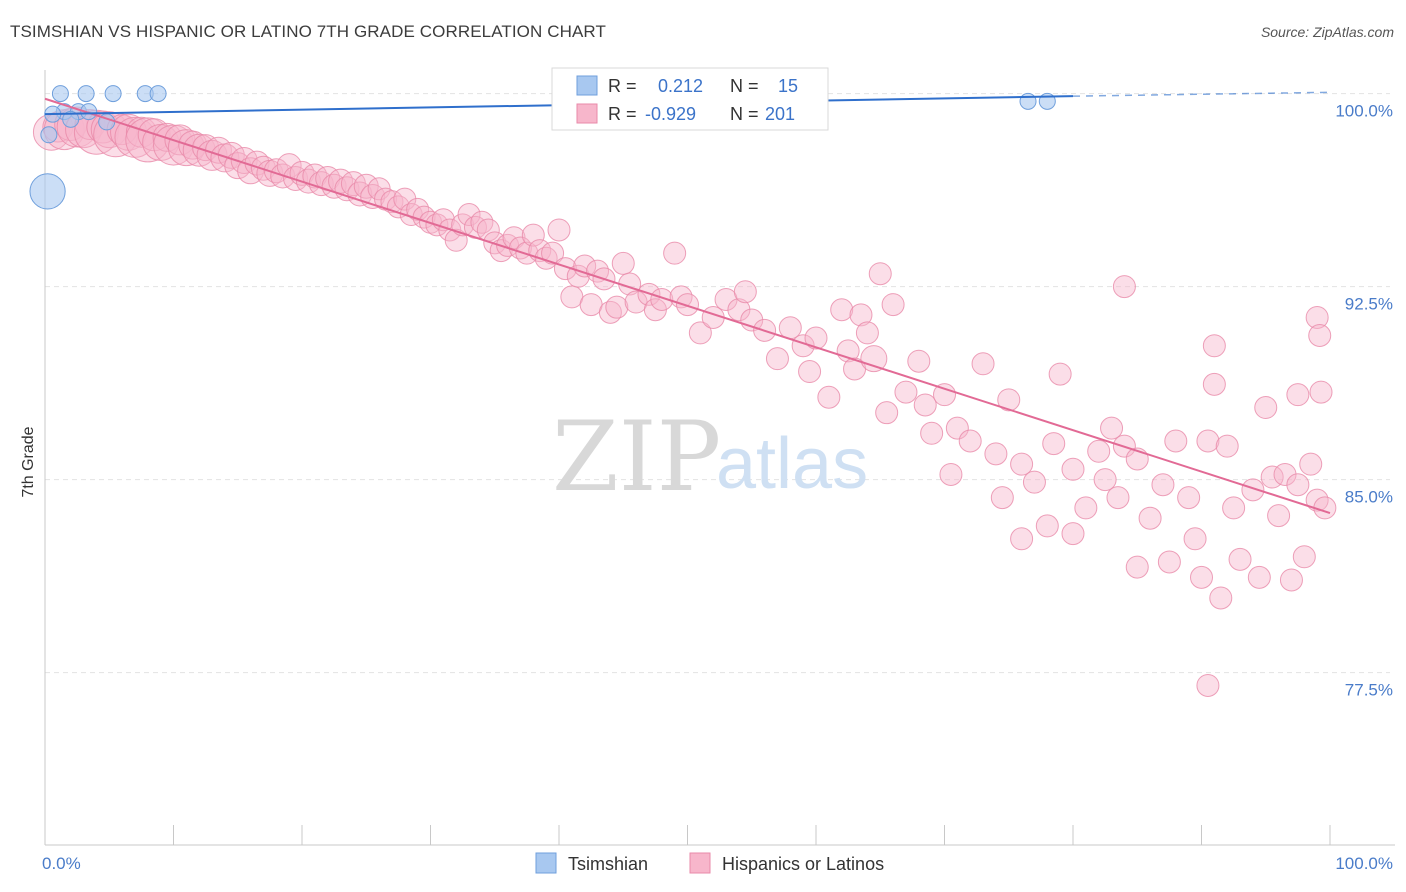 The height and width of the screenshot is (892, 1406). I want to click on watermark-atlas: atlas, so click(792, 464).